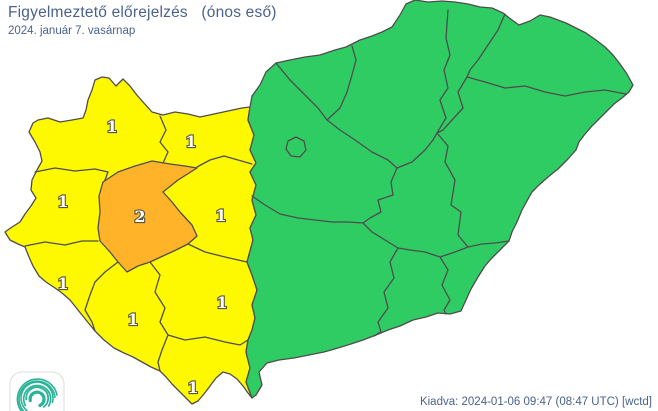  I want to click on met-service-logo, so click(37, 391).